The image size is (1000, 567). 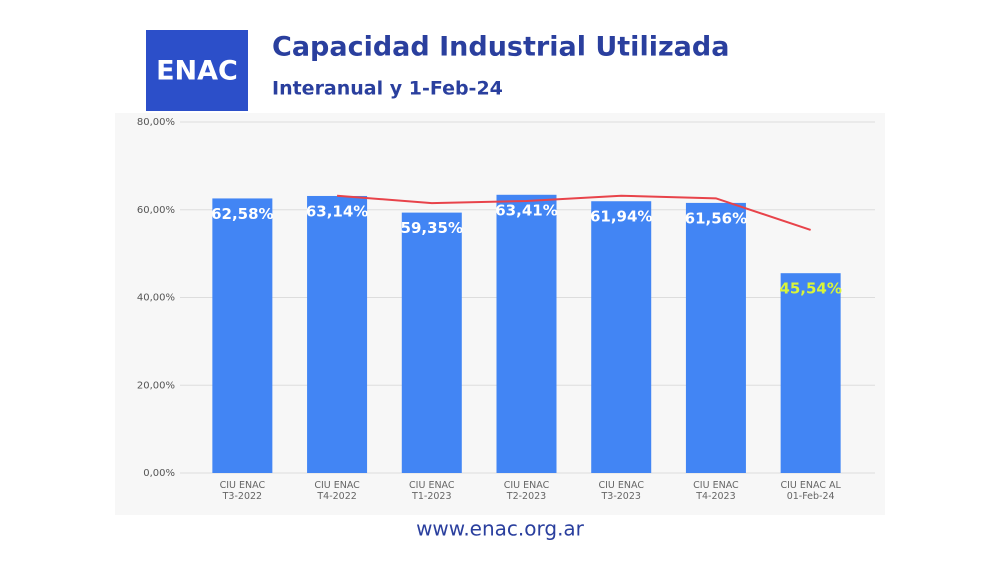 I want to click on x-tick-label: CIU ENAC T1-2023, so click(x=432, y=491).